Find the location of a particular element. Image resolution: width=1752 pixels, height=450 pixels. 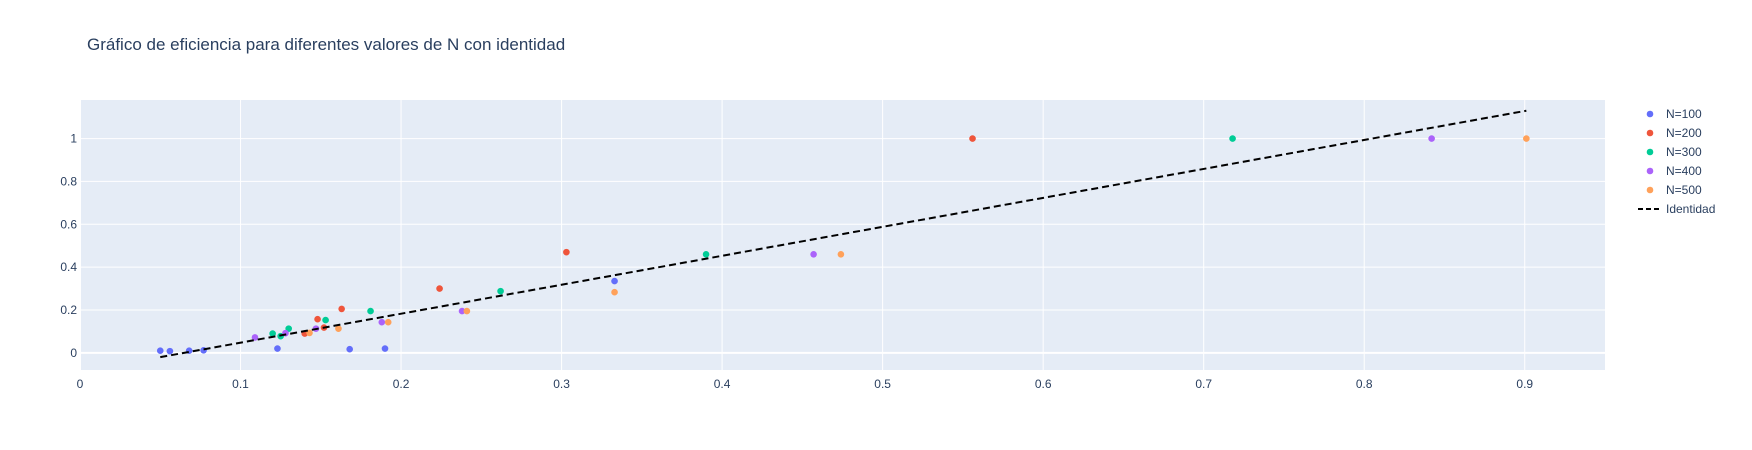

legend-item: Identidad is located at coordinates (1676, 209).